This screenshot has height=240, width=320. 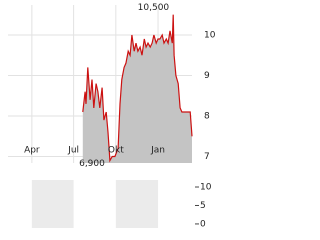 What do you see at coordinates (157, 151) in the screenshot?
I see `x-tick-label: Jan` at bounding box center [157, 151].